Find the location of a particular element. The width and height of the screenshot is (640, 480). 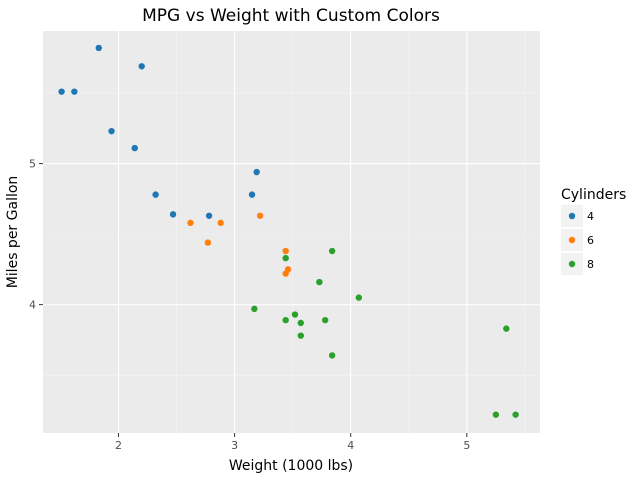

x-tick-label: 4 is located at coordinates (350, 445).